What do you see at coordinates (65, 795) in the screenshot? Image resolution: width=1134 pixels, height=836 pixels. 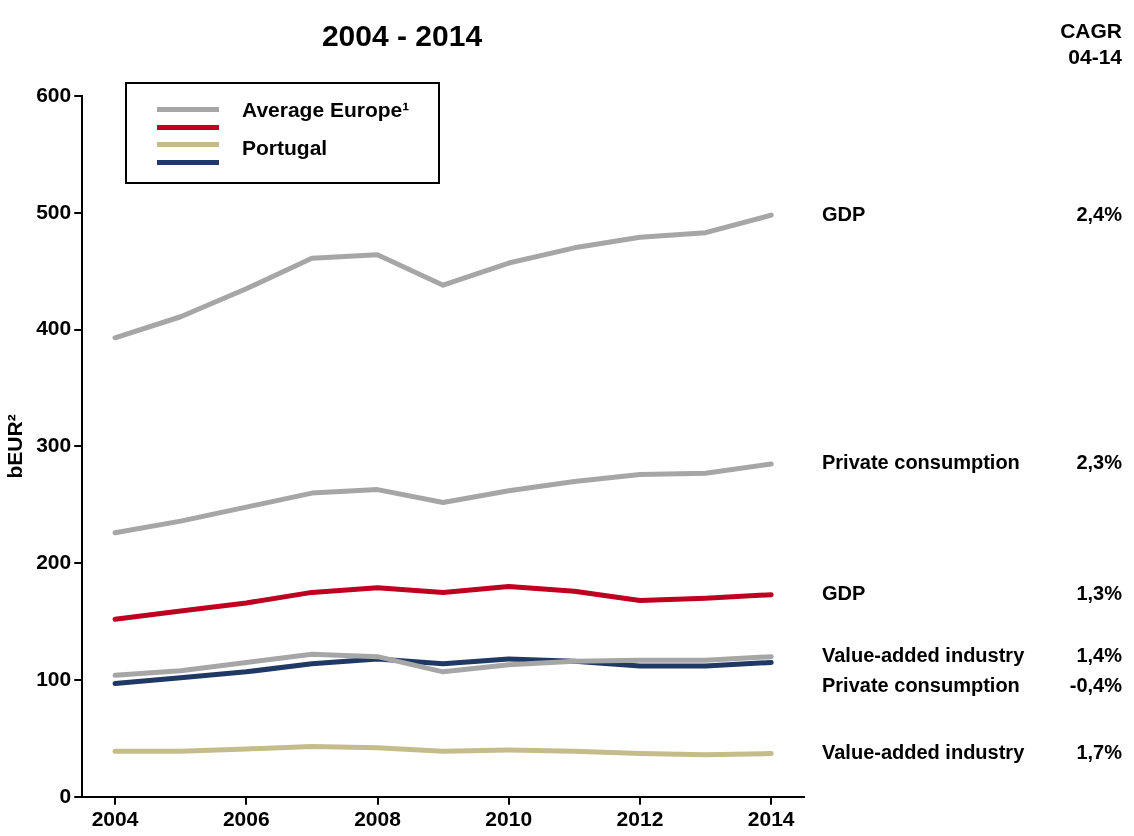 I see `y-tick-label: 0` at bounding box center [65, 795].